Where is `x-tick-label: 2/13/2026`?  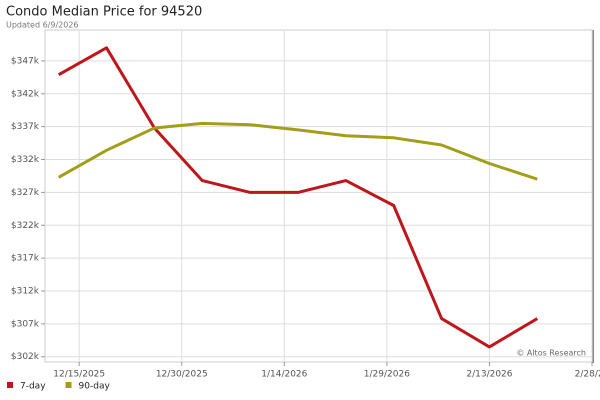 x-tick-label: 2/13/2026 is located at coordinates (489, 375).